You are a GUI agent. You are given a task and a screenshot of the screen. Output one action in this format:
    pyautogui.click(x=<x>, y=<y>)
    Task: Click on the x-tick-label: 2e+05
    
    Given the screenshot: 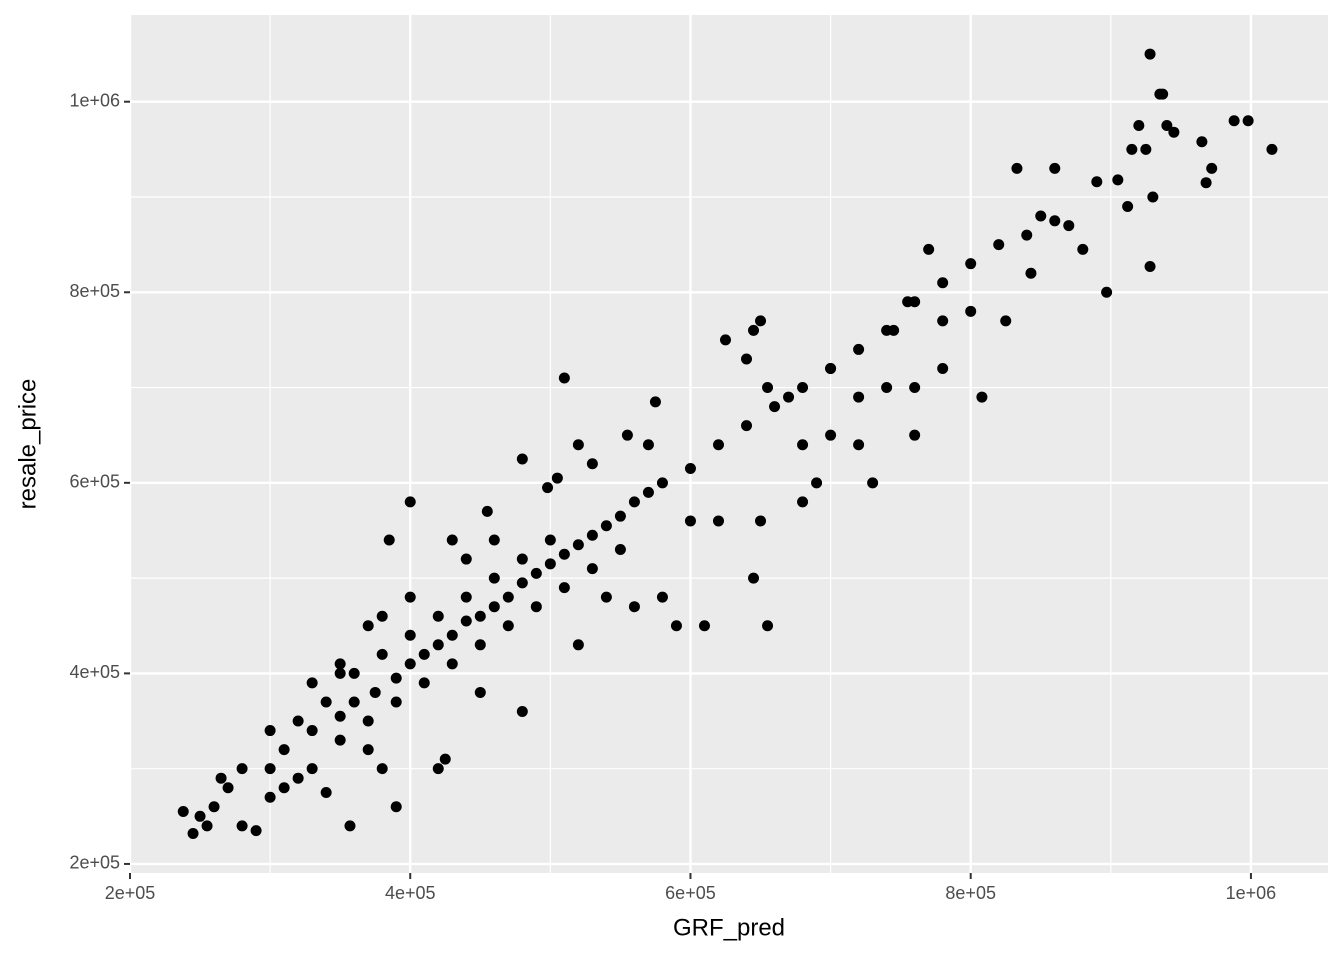 What is the action you would take?
    pyautogui.click(x=130, y=893)
    